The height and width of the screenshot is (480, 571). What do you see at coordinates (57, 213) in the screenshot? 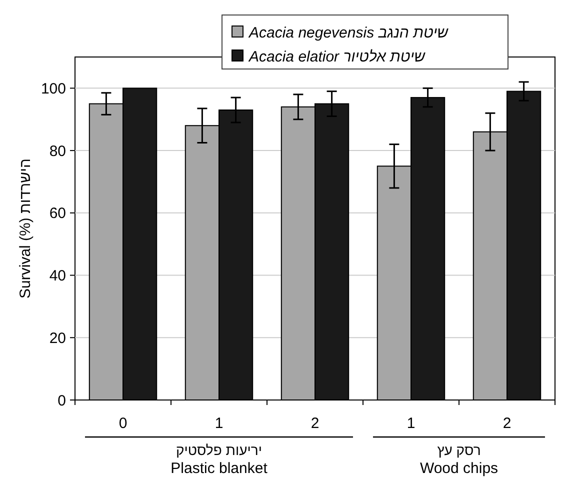
I see `y-tick-label: 60` at bounding box center [57, 213].